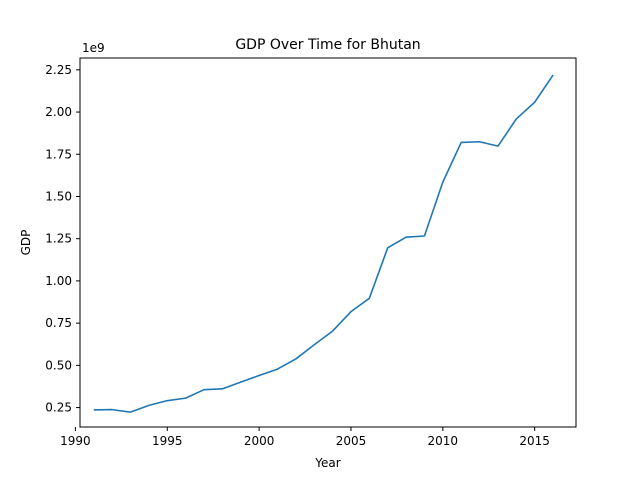 The image size is (640, 480). What do you see at coordinates (351, 441) in the screenshot?
I see `x-tick-label: 2005` at bounding box center [351, 441].